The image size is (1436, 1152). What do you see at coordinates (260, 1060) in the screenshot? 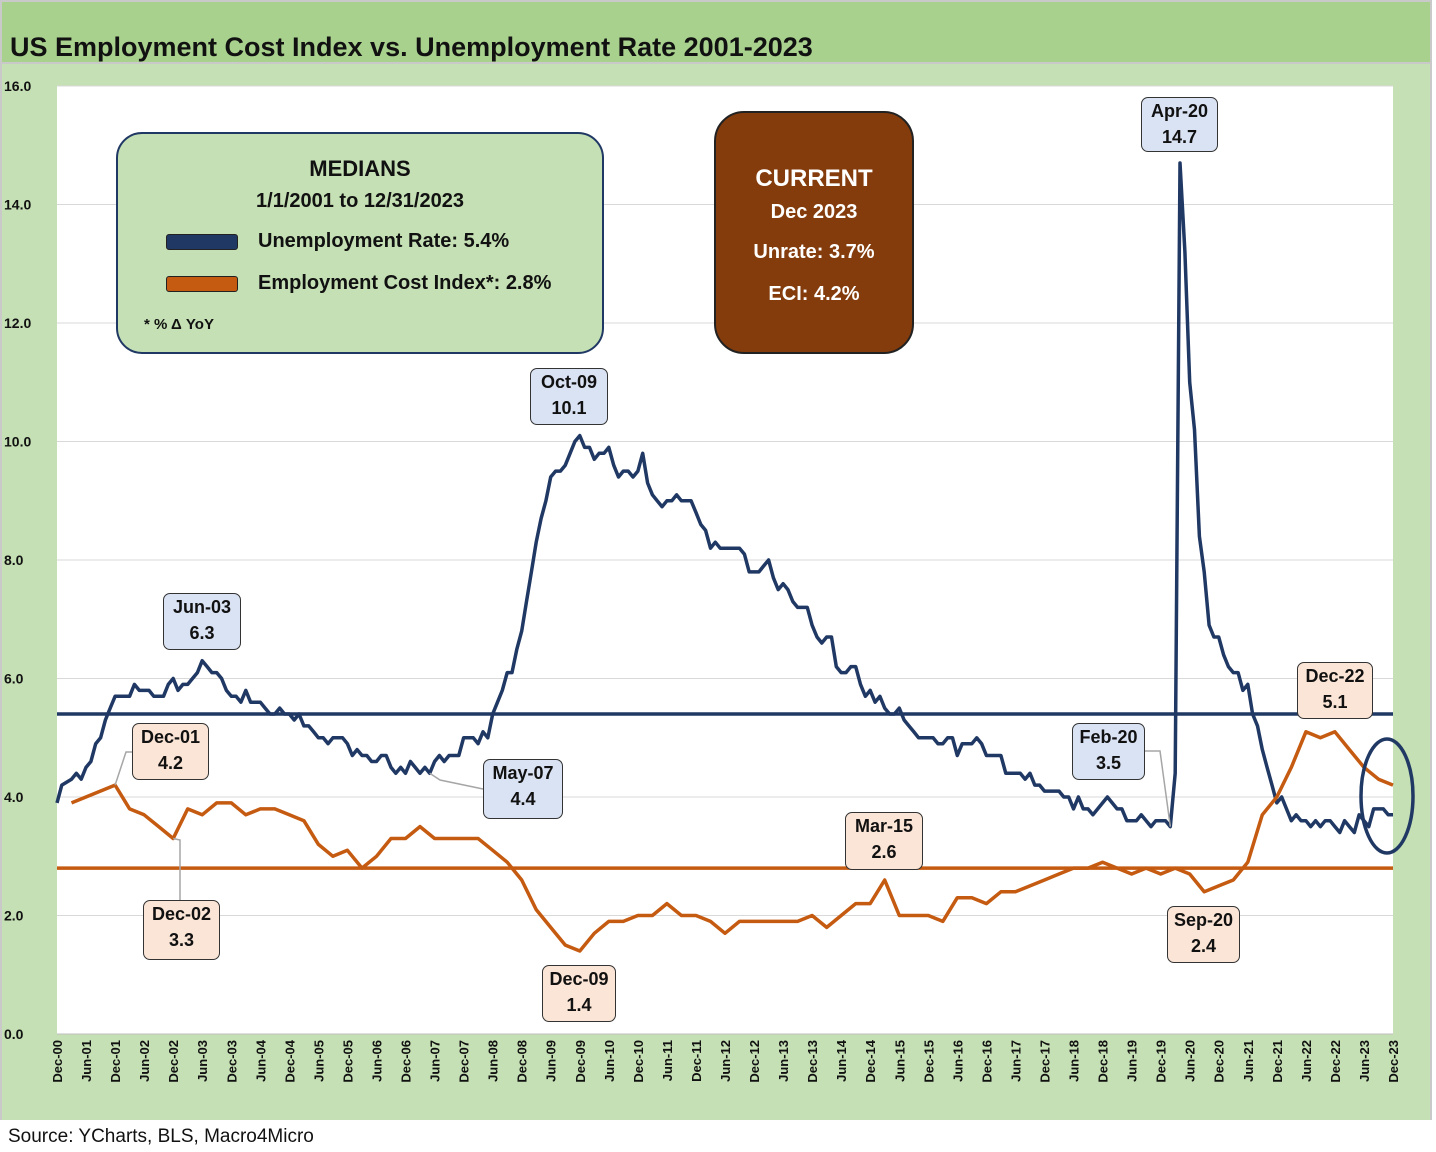
I see `x-tick-label: Jun-04` at bounding box center [260, 1060].